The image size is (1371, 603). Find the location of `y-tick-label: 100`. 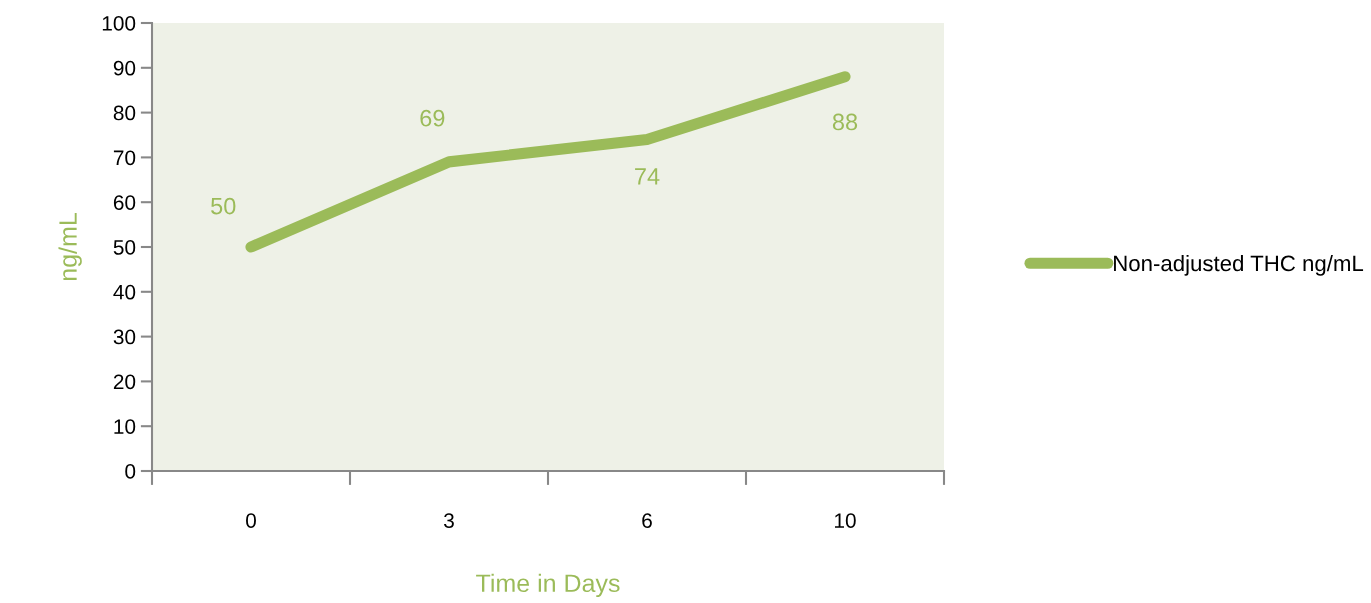

y-tick-label: 100 is located at coordinates (119, 23).